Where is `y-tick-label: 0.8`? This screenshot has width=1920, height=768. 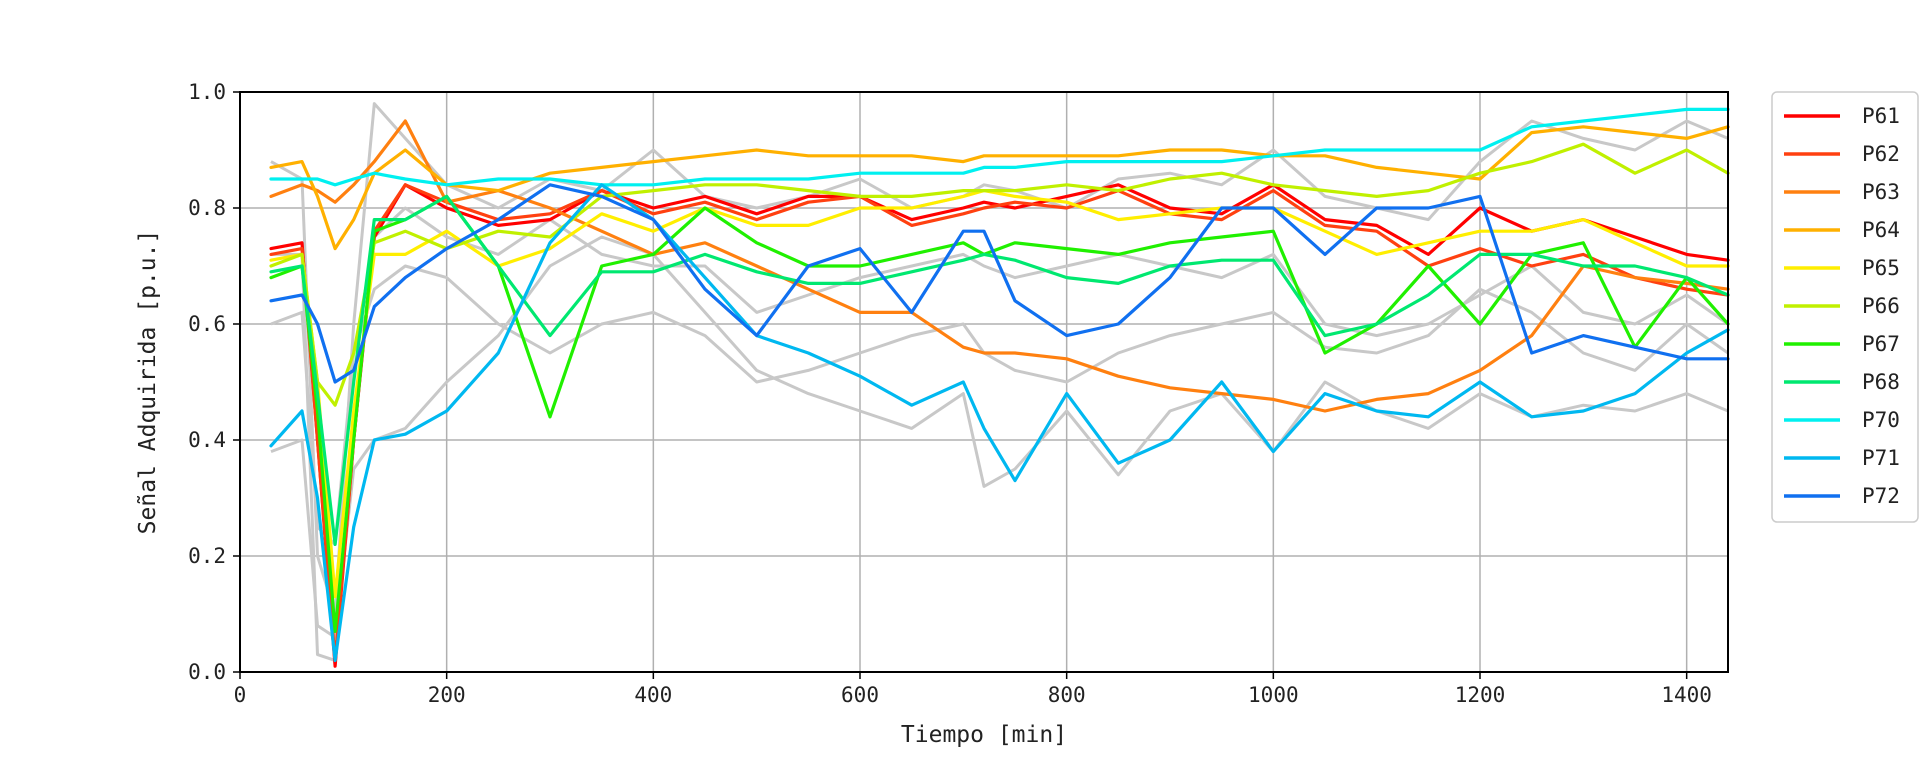
y-tick-label: 0.8 is located at coordinates (207, 208).